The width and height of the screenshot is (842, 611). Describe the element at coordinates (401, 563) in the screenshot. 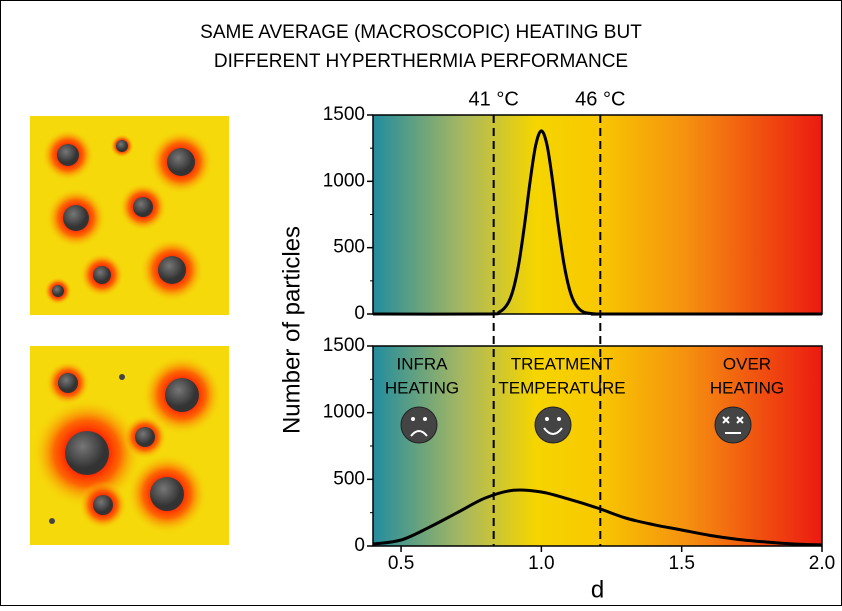

I see `x-tick-label: 0.5` at that location.